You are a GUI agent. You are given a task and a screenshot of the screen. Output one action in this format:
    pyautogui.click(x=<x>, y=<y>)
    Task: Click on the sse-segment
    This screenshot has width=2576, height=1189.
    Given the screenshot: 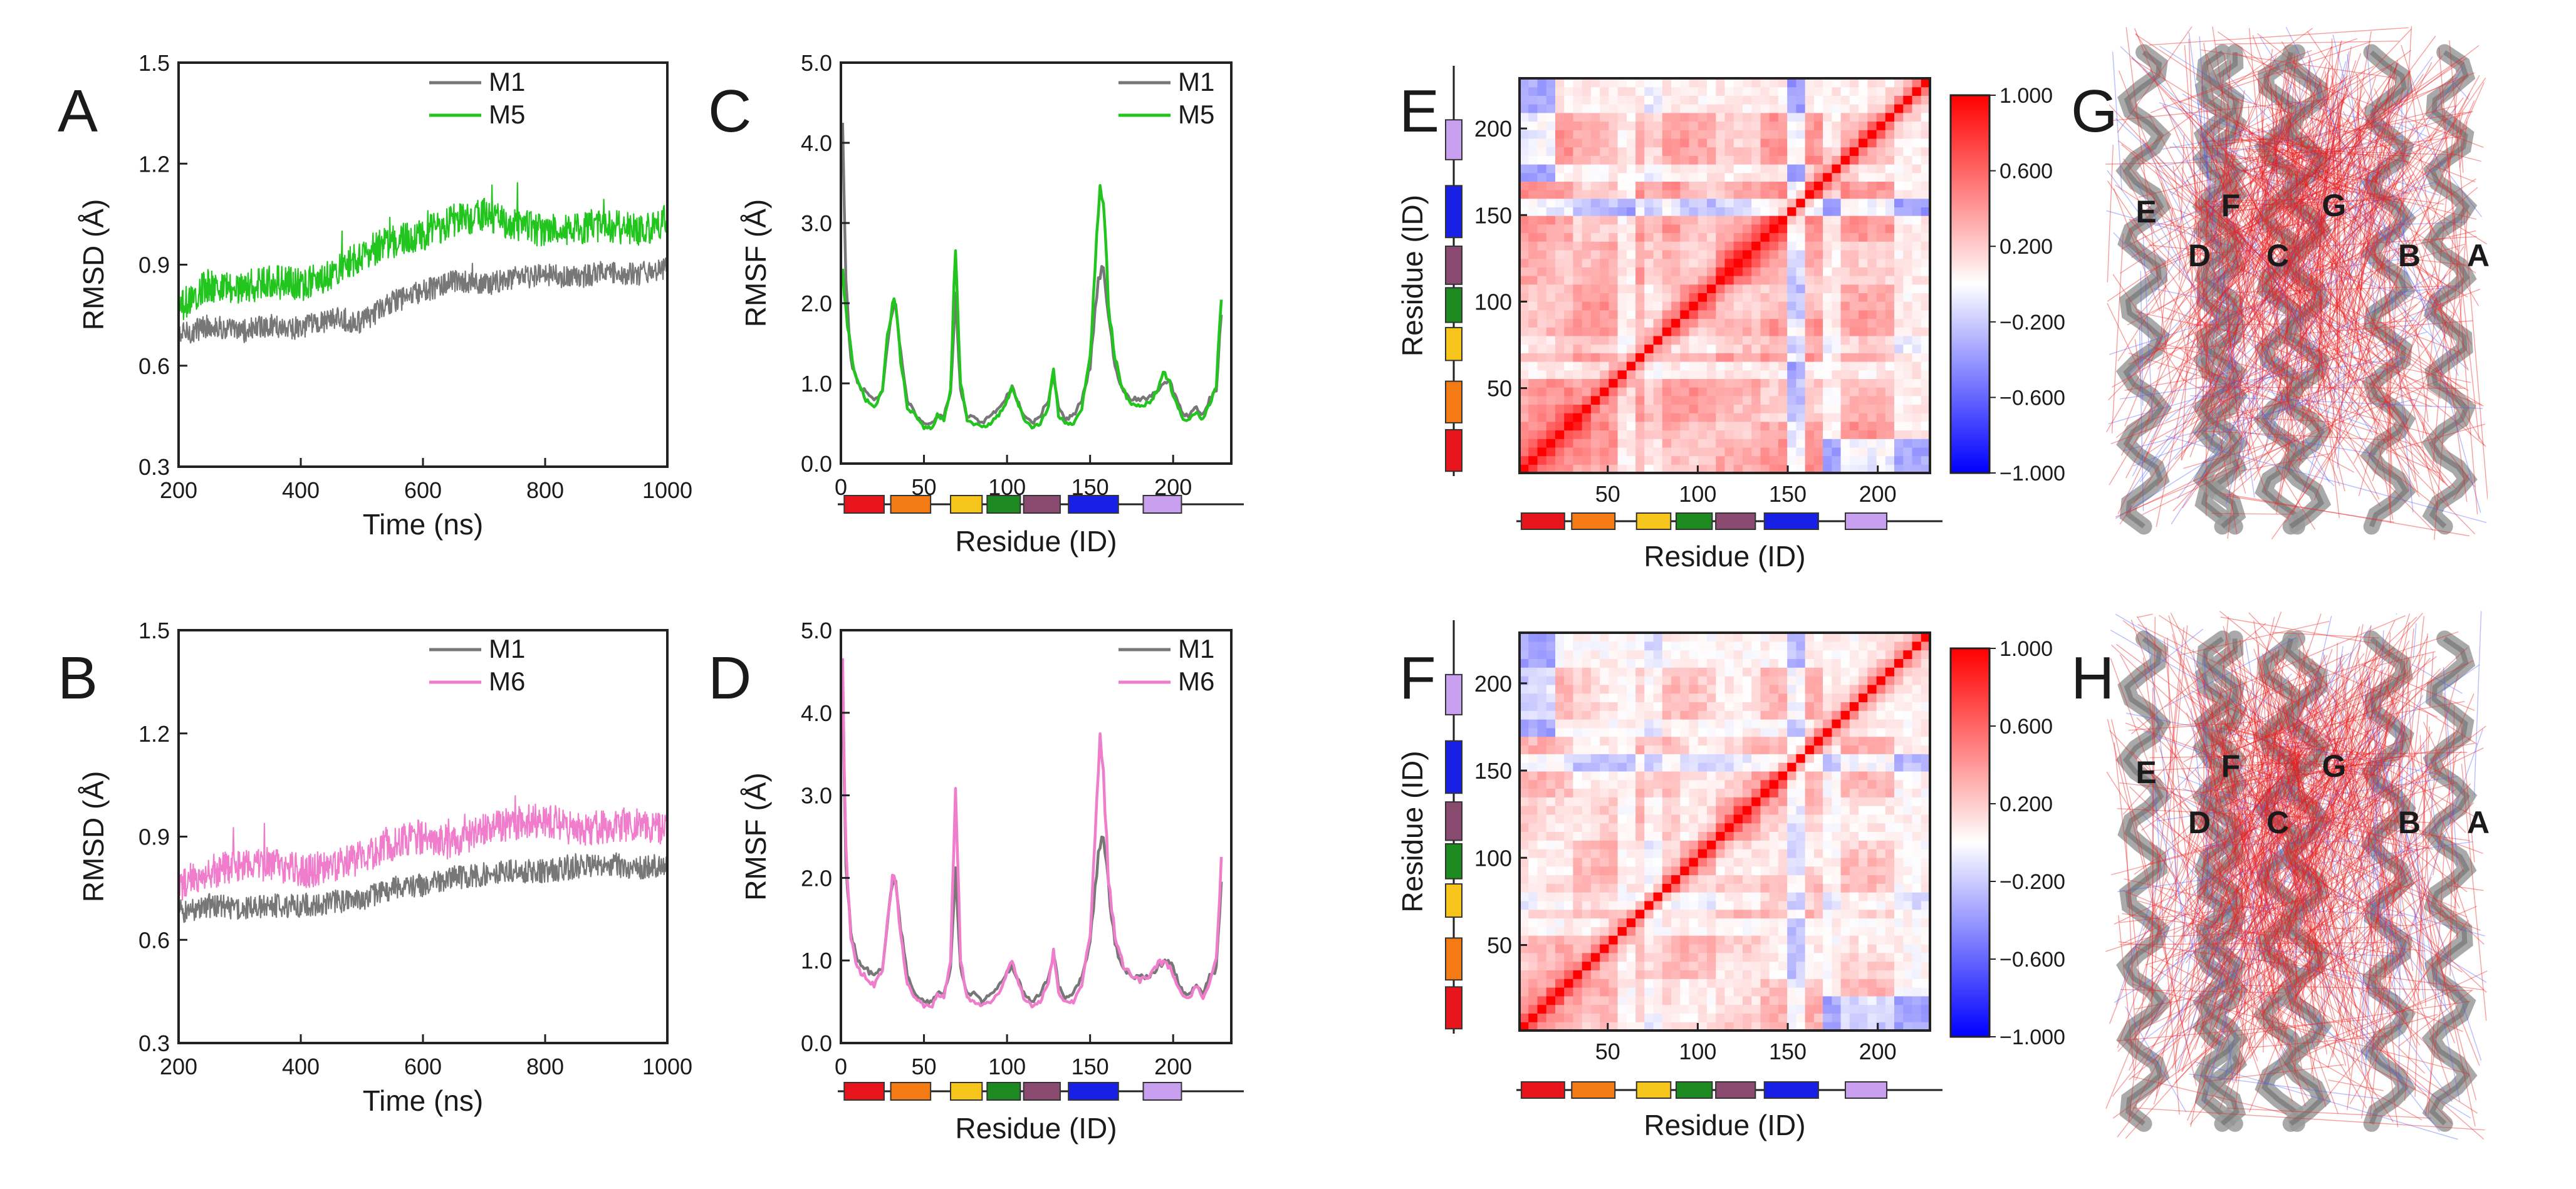 What is the action you would take?
    pyautogui.click(x=1454, y=862)
    